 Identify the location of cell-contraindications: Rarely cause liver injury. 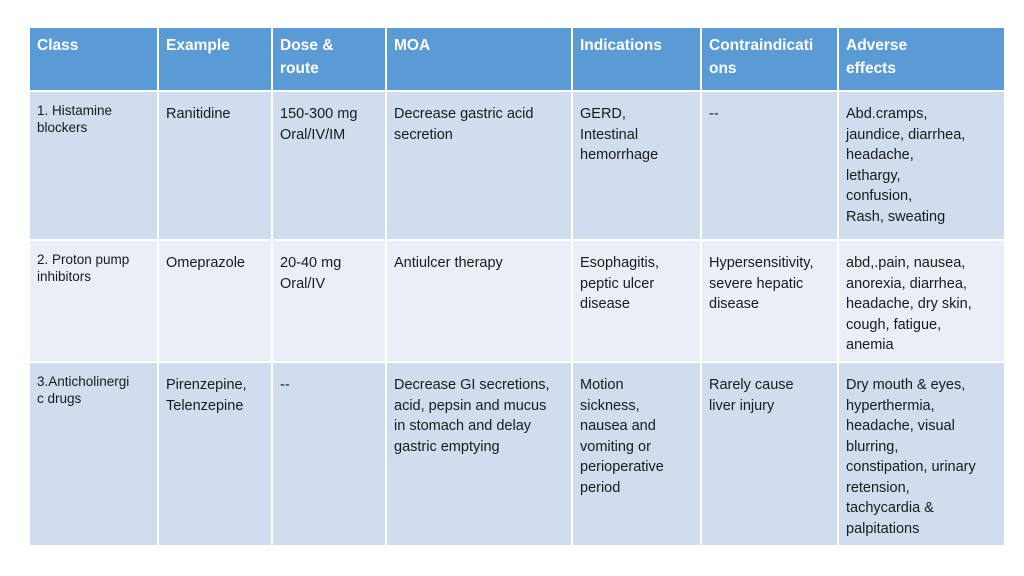
(769, 454).